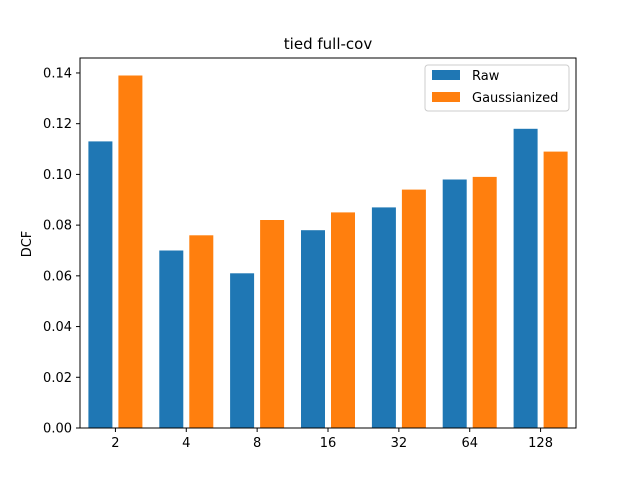 Image resolution: width=640 pixels, height=480 pixels. Describe the element at coordinates (186, 443) in the screenshot. I see `x-tick-label: 4` at that location.